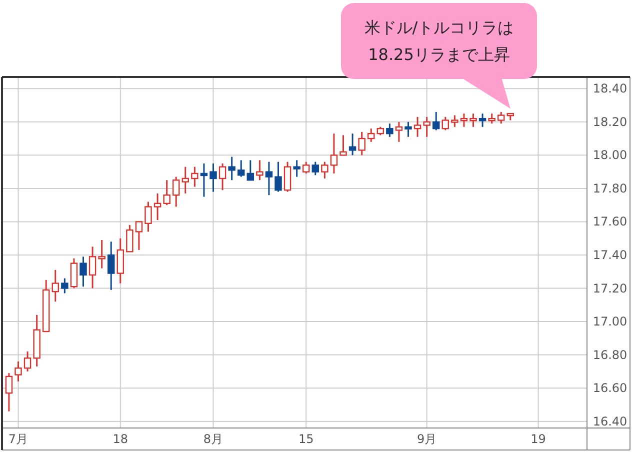  Describe the element at coordinates (610, 89) in the screenshot. I see `y-tick-label: 18.40` at that location.